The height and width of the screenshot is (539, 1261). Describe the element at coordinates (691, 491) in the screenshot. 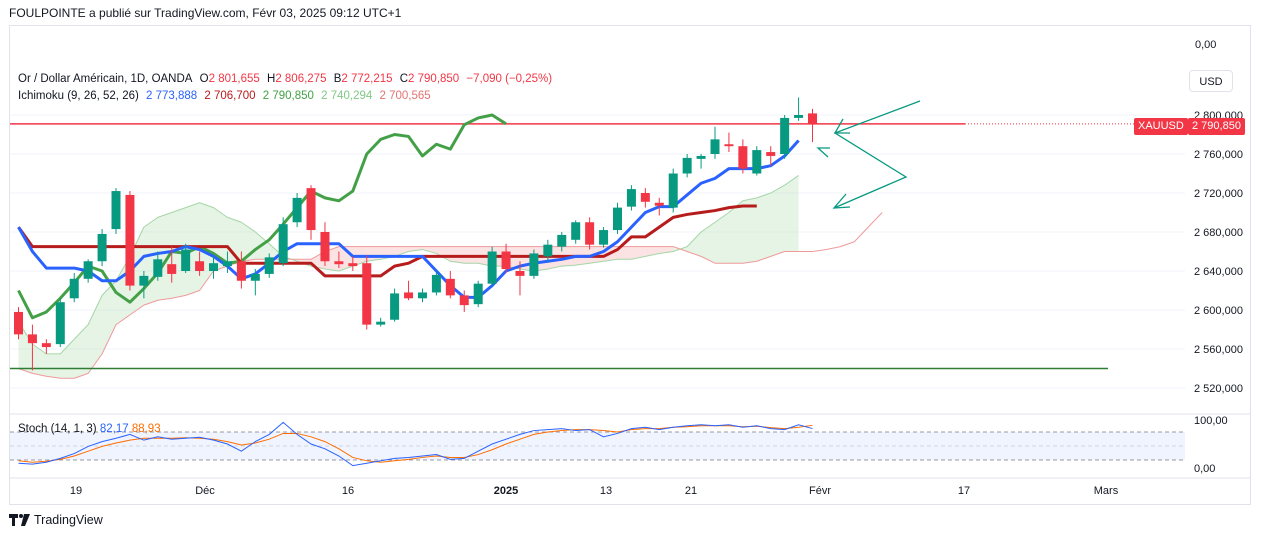

I see `time-tick-label: 21` at that location.